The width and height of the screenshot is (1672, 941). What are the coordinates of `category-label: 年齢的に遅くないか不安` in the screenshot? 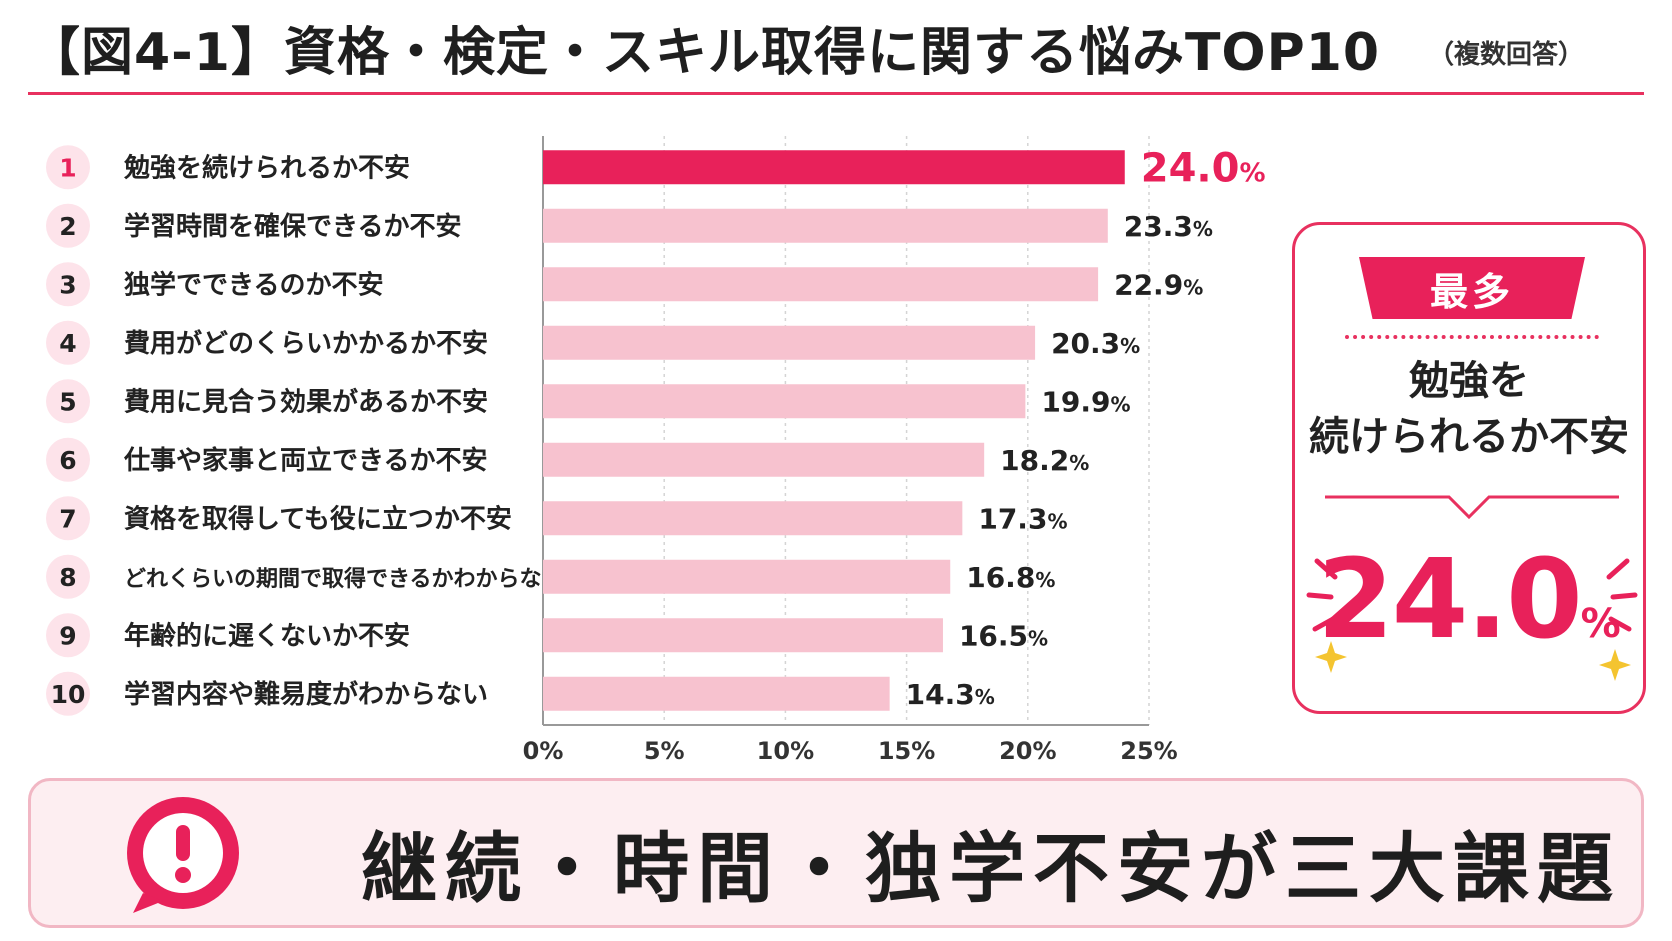 It's located at (267, 635).